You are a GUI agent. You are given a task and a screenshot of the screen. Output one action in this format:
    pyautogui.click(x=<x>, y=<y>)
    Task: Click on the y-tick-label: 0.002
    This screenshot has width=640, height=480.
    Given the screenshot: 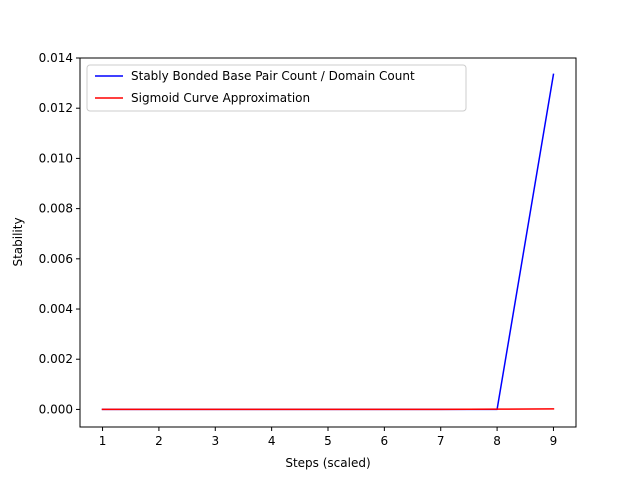 What is the action you would take?
    pyautogui.click(x=56, y=359)
    